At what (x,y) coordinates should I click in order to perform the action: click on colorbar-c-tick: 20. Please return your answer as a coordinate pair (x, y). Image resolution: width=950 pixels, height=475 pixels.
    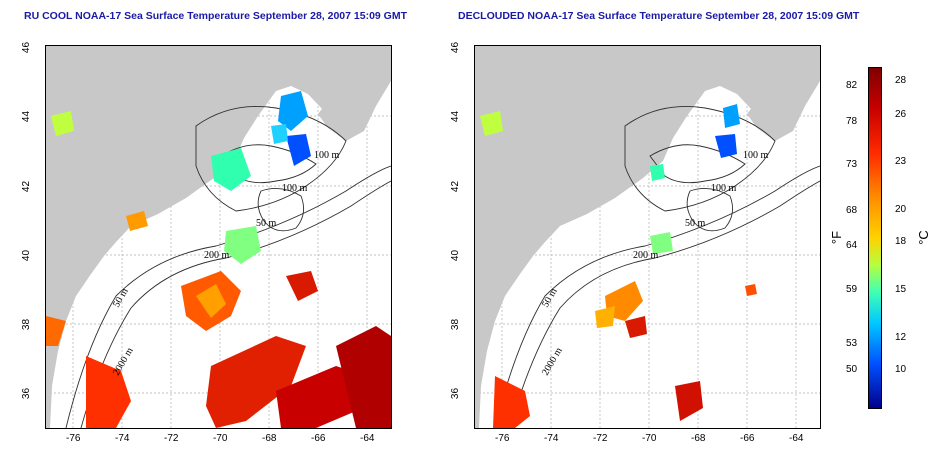
    Looking at the image, I should click on (901, 209).